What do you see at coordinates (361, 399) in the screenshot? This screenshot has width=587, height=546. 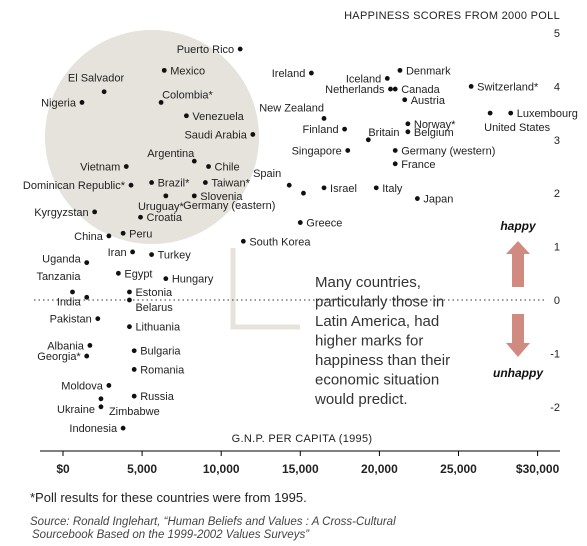 I see `annotation-line: would predict.` at bounding box center [361, 399].